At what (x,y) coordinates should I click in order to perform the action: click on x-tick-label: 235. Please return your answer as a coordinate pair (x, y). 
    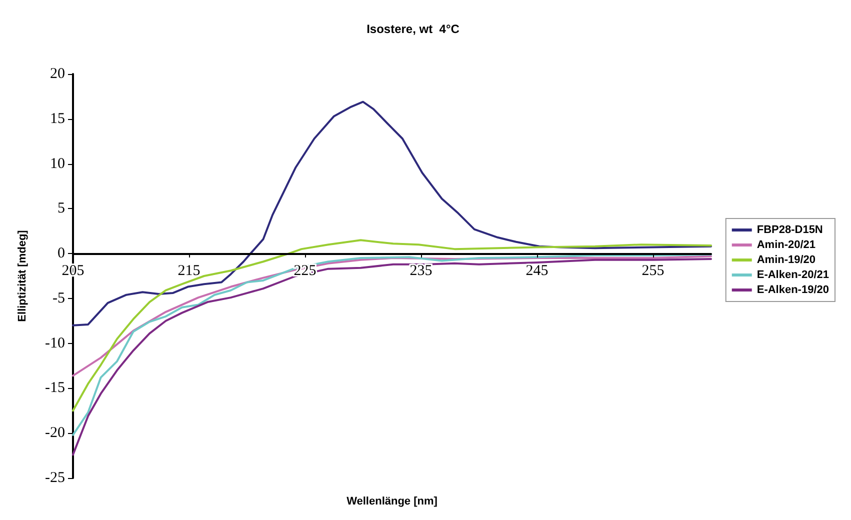
    Looking at the image, I should click on (421, 271).